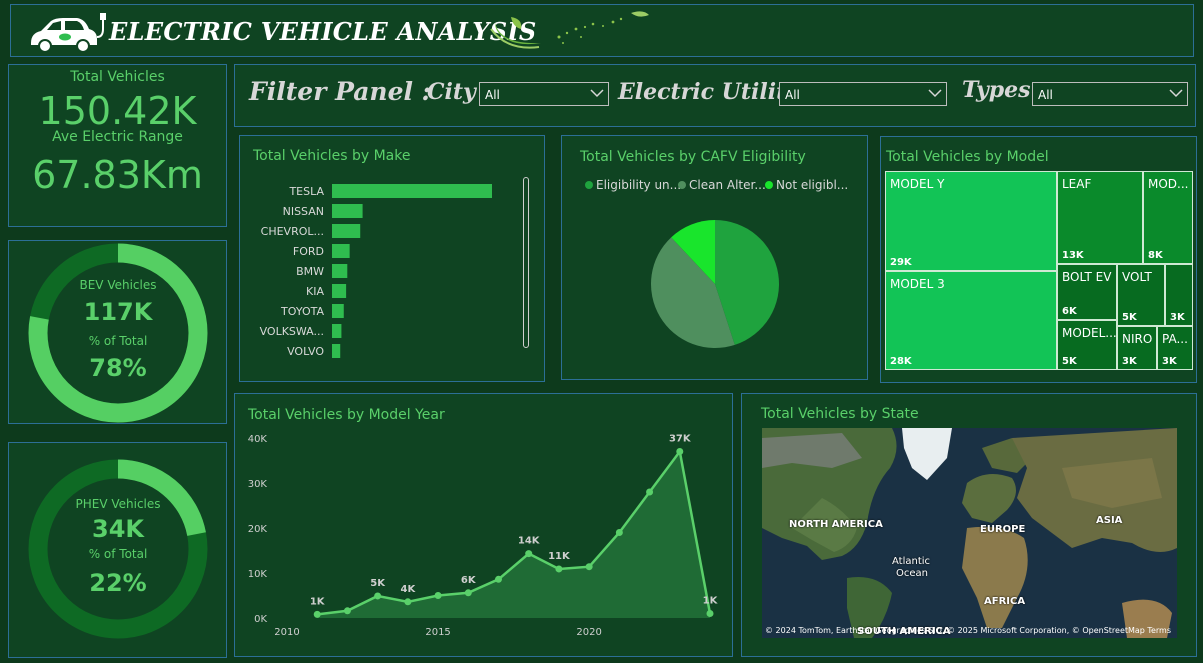  I want to click on y-tick-label: 20K, so click(258, 529).